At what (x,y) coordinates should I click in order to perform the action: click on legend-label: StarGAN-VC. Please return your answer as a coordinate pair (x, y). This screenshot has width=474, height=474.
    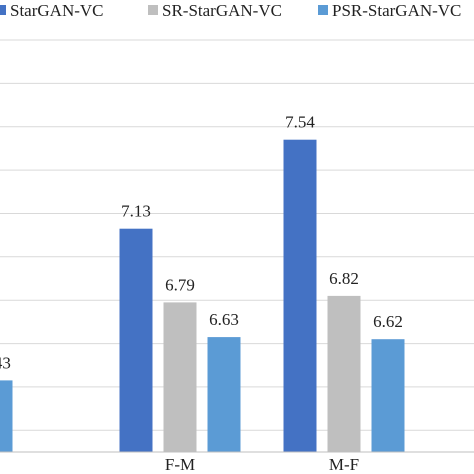
    Looking at the image, I should click on (57, 10).